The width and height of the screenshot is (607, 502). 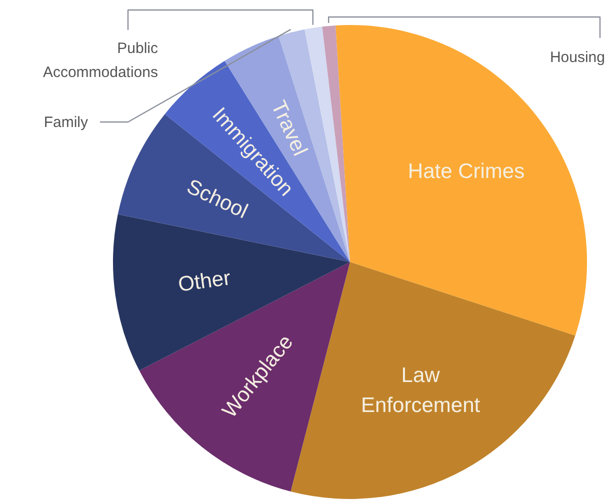 I want to click on slice-label: Housing, so click(x=577, y=57).